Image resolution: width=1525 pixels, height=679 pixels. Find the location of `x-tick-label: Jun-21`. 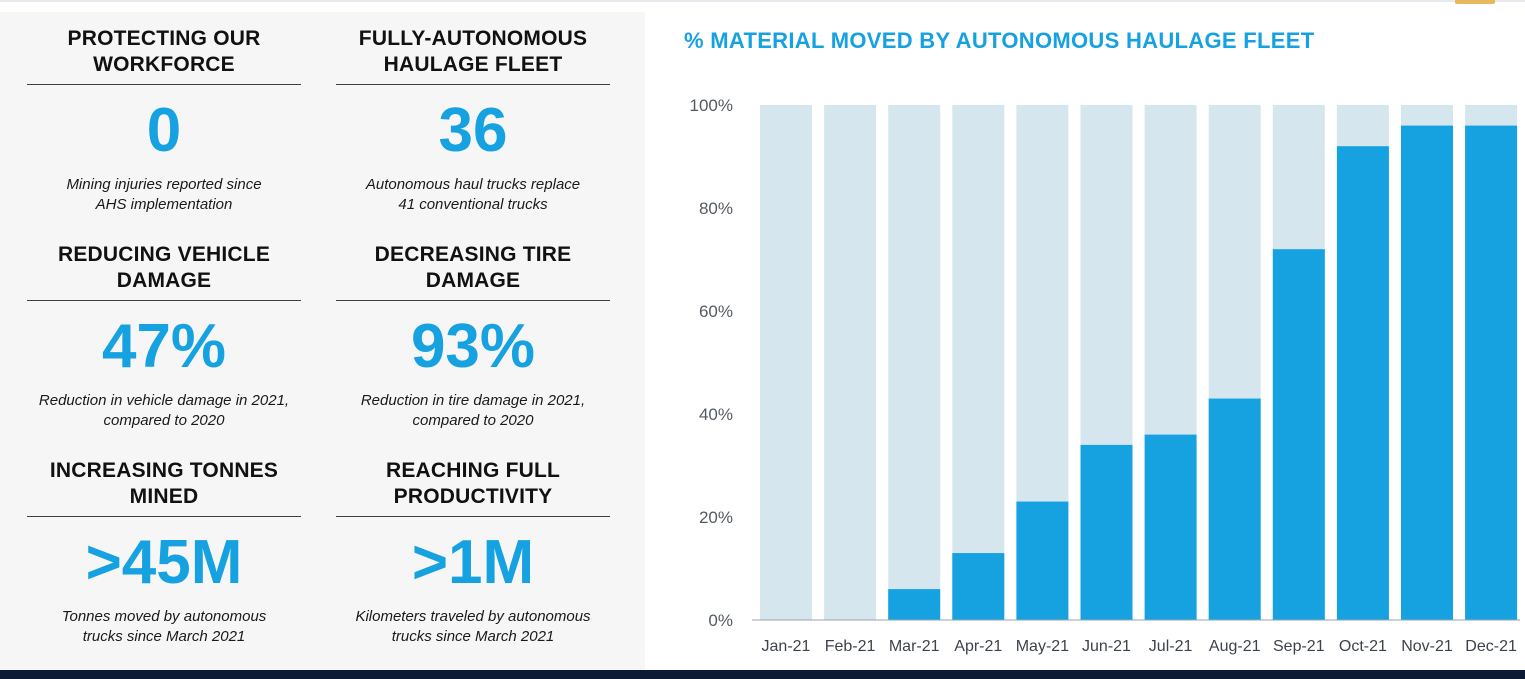

x-tick-label: Jun-21 is located at coordinates (1106, 646).